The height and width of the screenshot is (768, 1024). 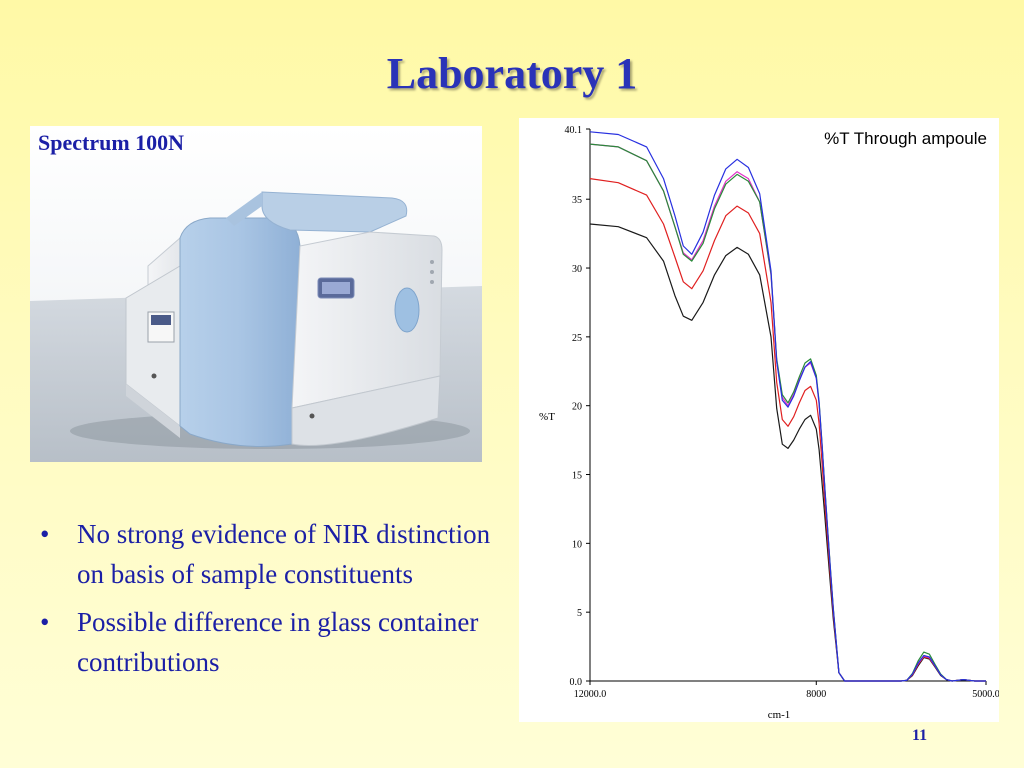 I want to click on y-tick-label: 20, so click(x=577, y=407).